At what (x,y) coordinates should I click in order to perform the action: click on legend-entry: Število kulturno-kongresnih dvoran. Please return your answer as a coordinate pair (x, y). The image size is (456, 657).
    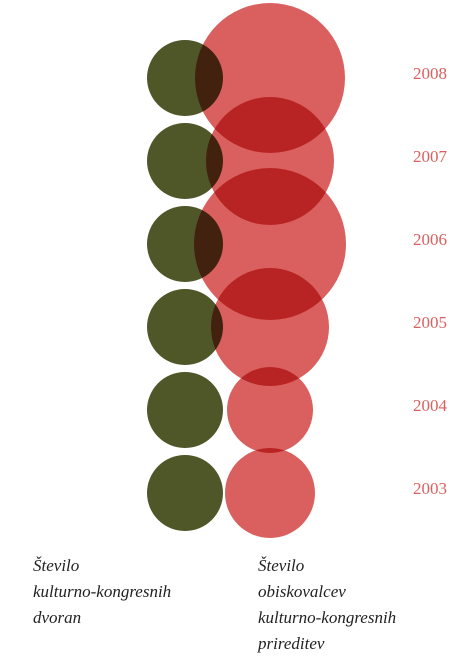
    Looking at the image, I should click on (102, 591).